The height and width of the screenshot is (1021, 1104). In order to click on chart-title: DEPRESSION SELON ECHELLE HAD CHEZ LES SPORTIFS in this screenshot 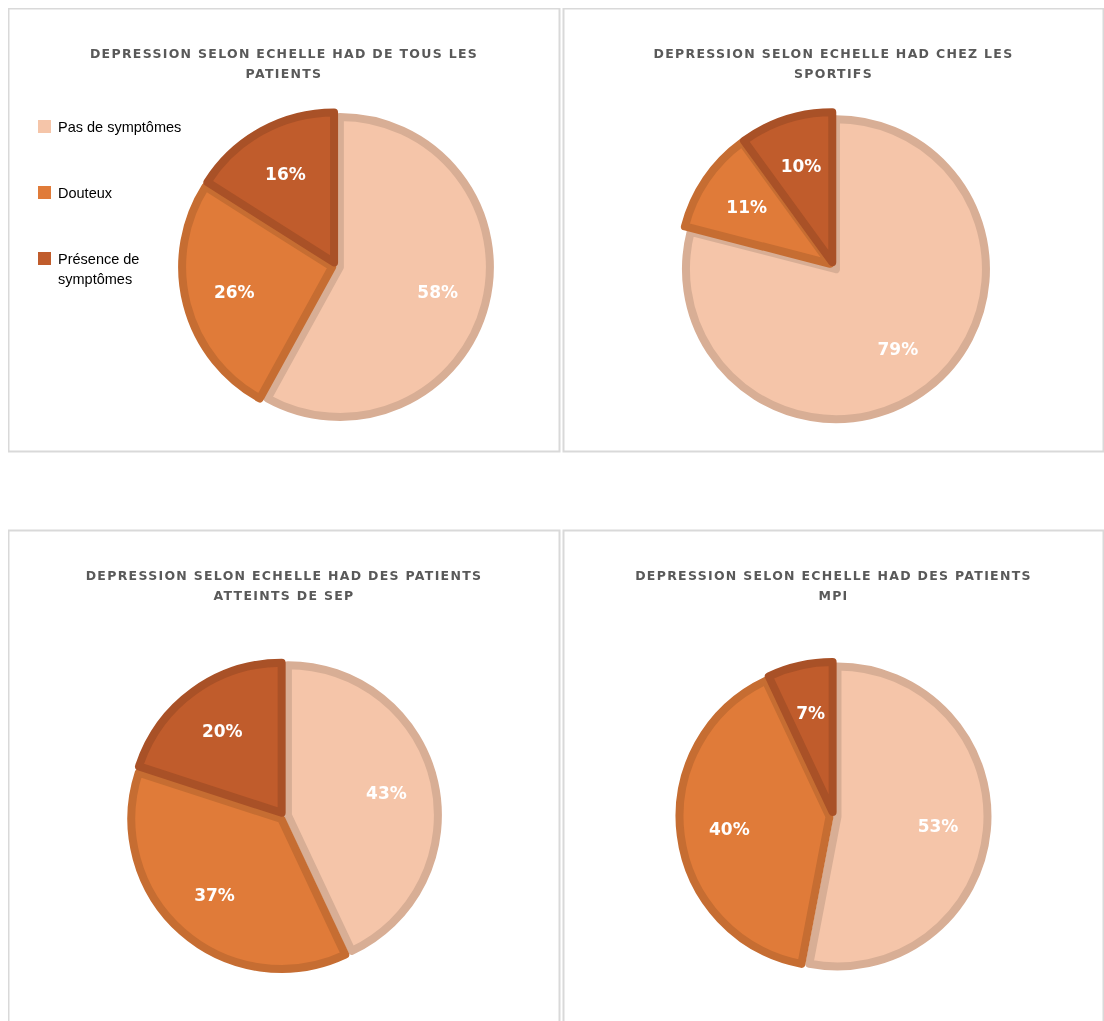, I will do `click(833, 63)`.